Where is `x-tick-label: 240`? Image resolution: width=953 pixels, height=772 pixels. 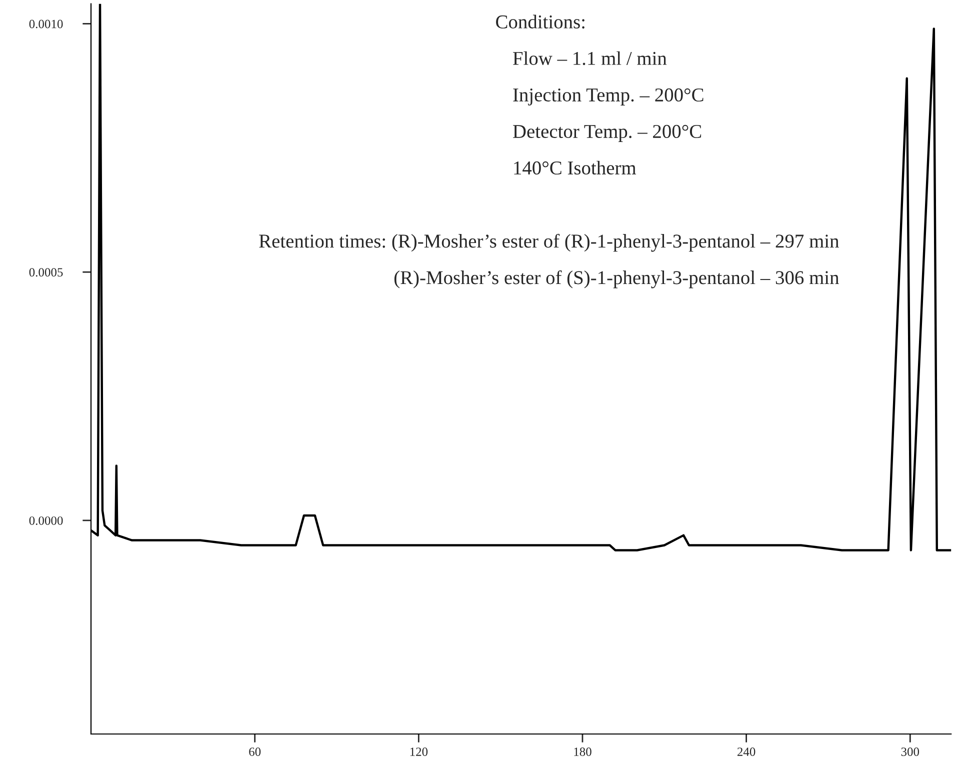 x-tick-label: 240 is located at coordinates (746, 752).